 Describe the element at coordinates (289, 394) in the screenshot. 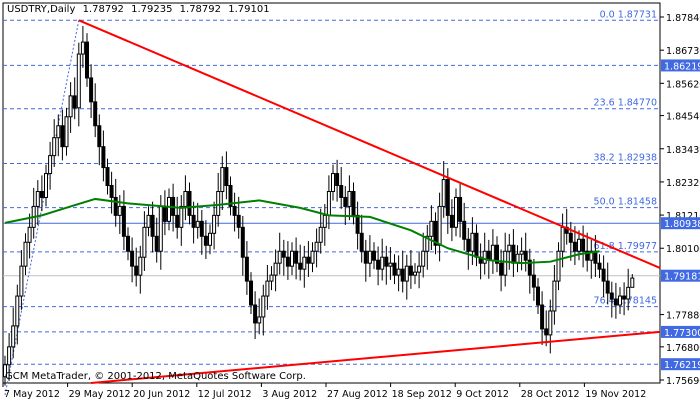

I see `x-tick-label: 3 Aug 2012` at that location.